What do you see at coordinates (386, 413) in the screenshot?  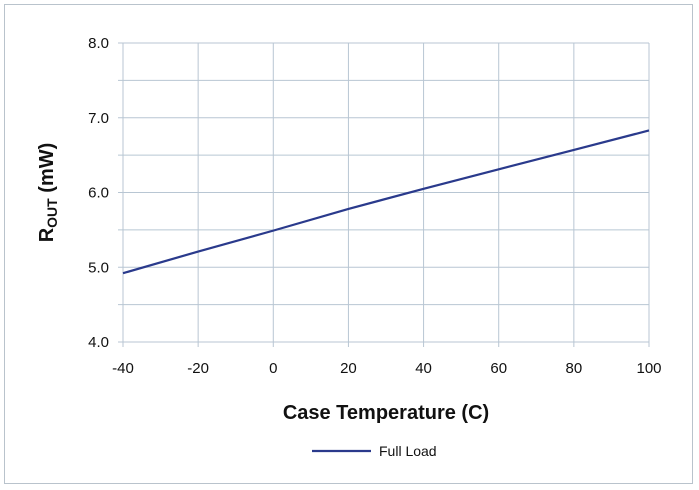 I see `x-axis-title: Case Temperature (C)` at bounding box center [386, 413].